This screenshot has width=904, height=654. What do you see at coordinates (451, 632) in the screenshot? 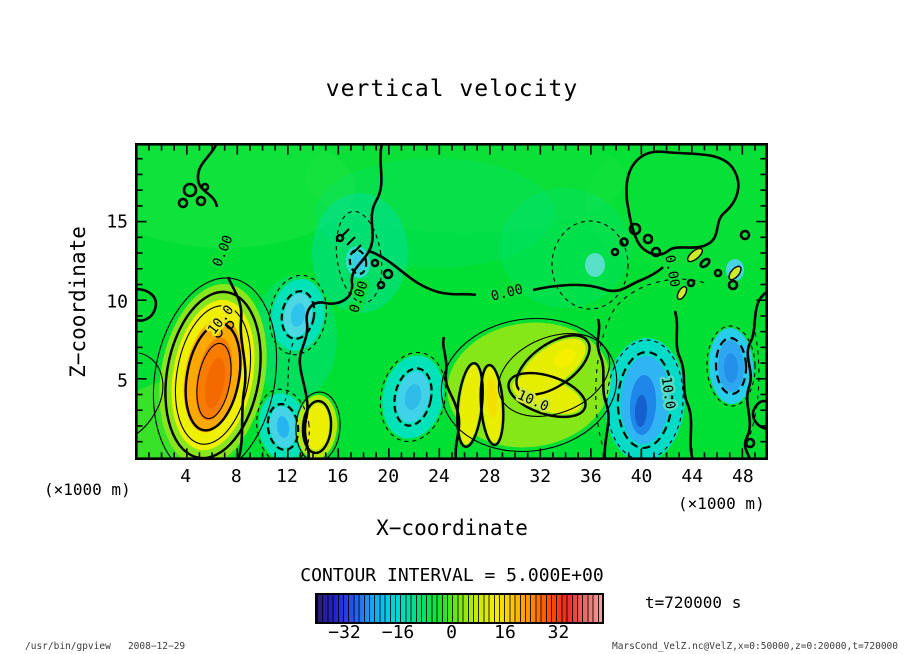
I see `colorbar-tick-label: 0` at bounding box center [451, 632].